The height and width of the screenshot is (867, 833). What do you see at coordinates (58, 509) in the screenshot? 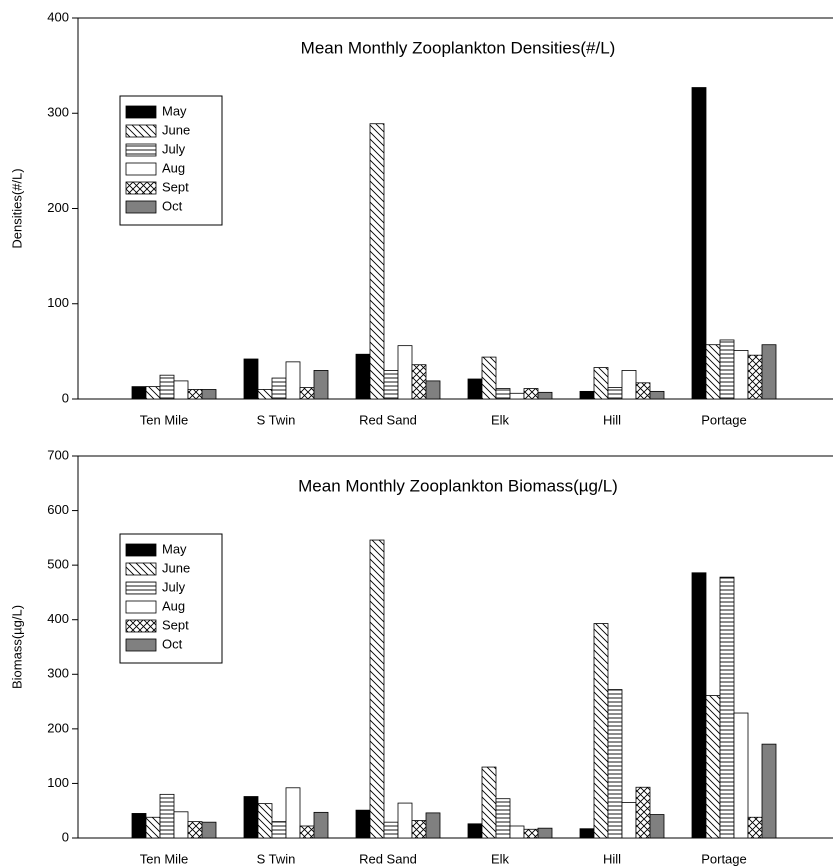
I see `y-tick-label: 600` at bounding box center [58, 509].